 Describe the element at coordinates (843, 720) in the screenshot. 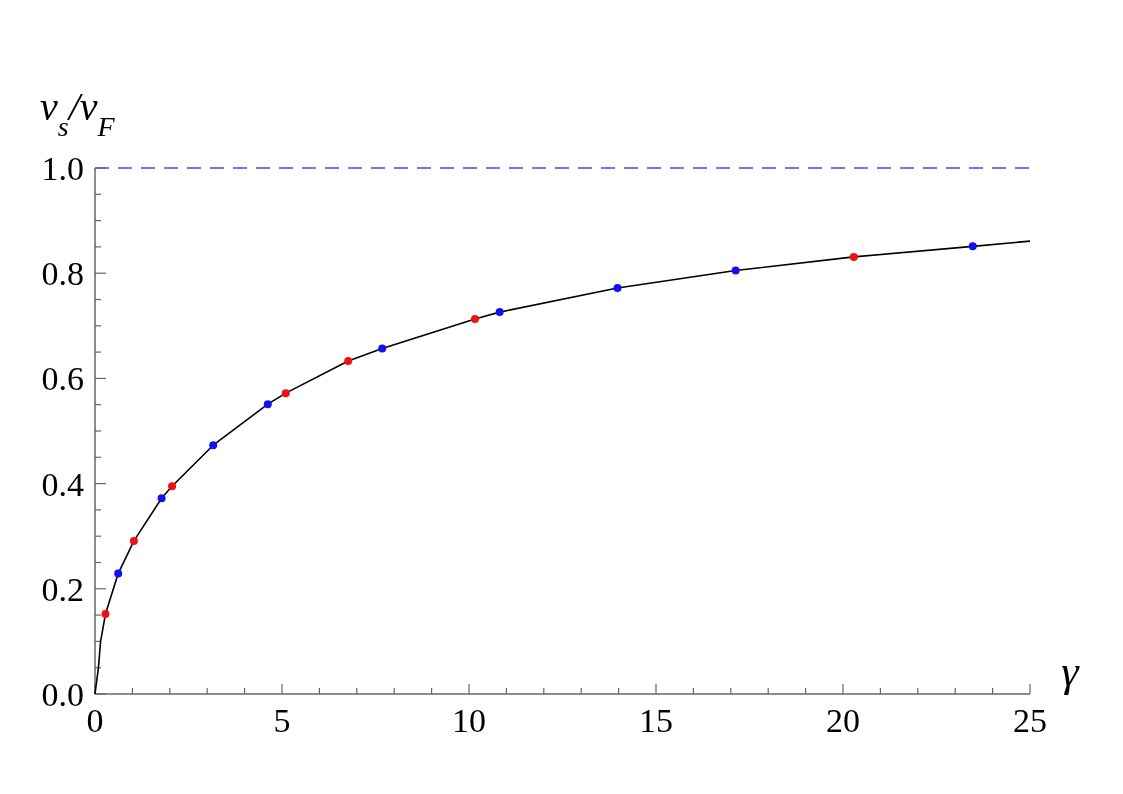

I see `x-tick-label: 20` at that location.